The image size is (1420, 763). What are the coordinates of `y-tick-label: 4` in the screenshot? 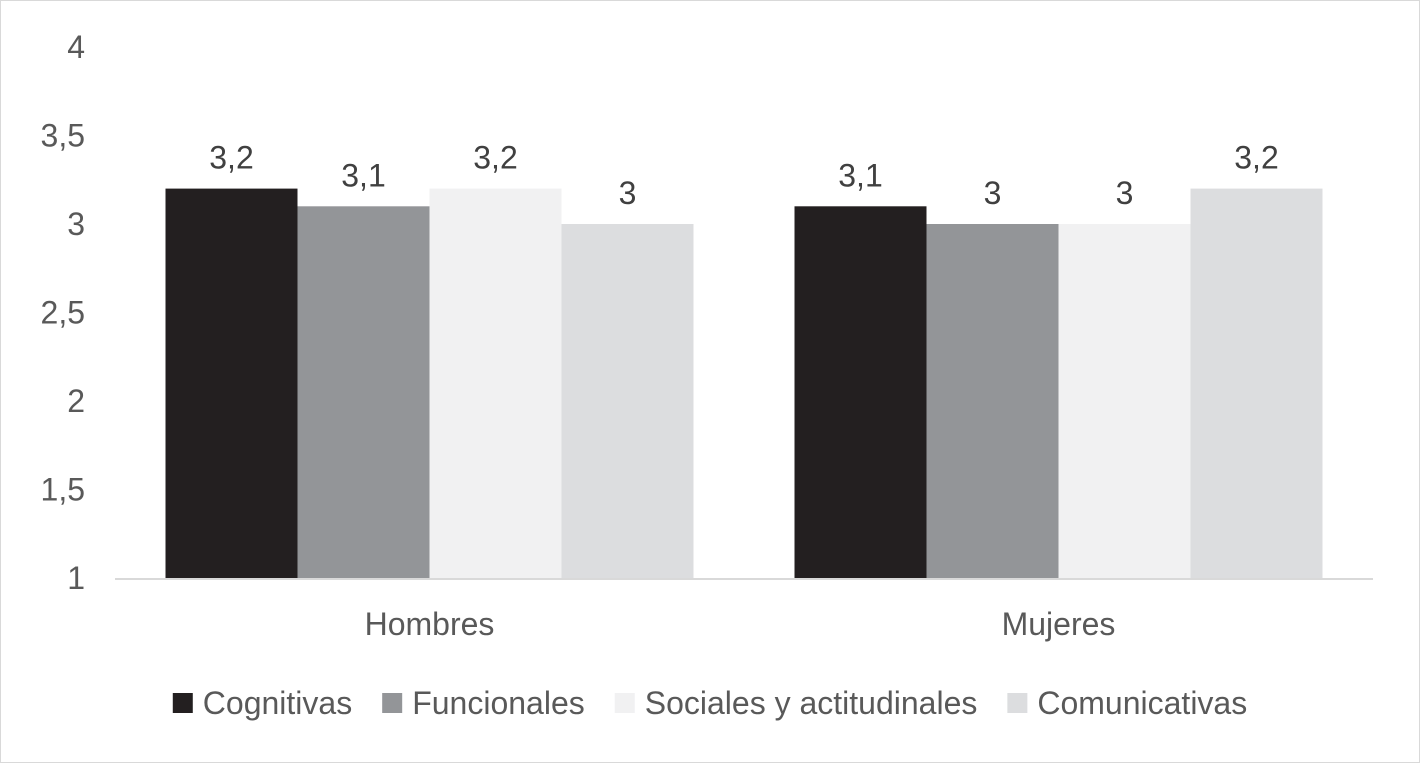 It's located at (76, 47).